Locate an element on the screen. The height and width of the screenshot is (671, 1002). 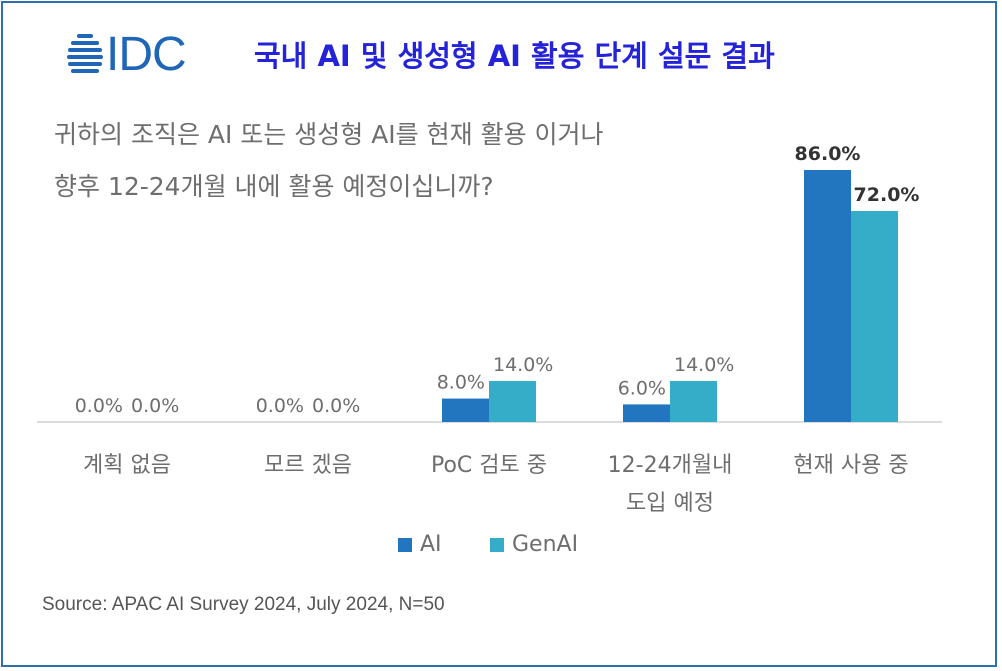
category-label-0: 계획 없음 is located at coordinates (127, 465).